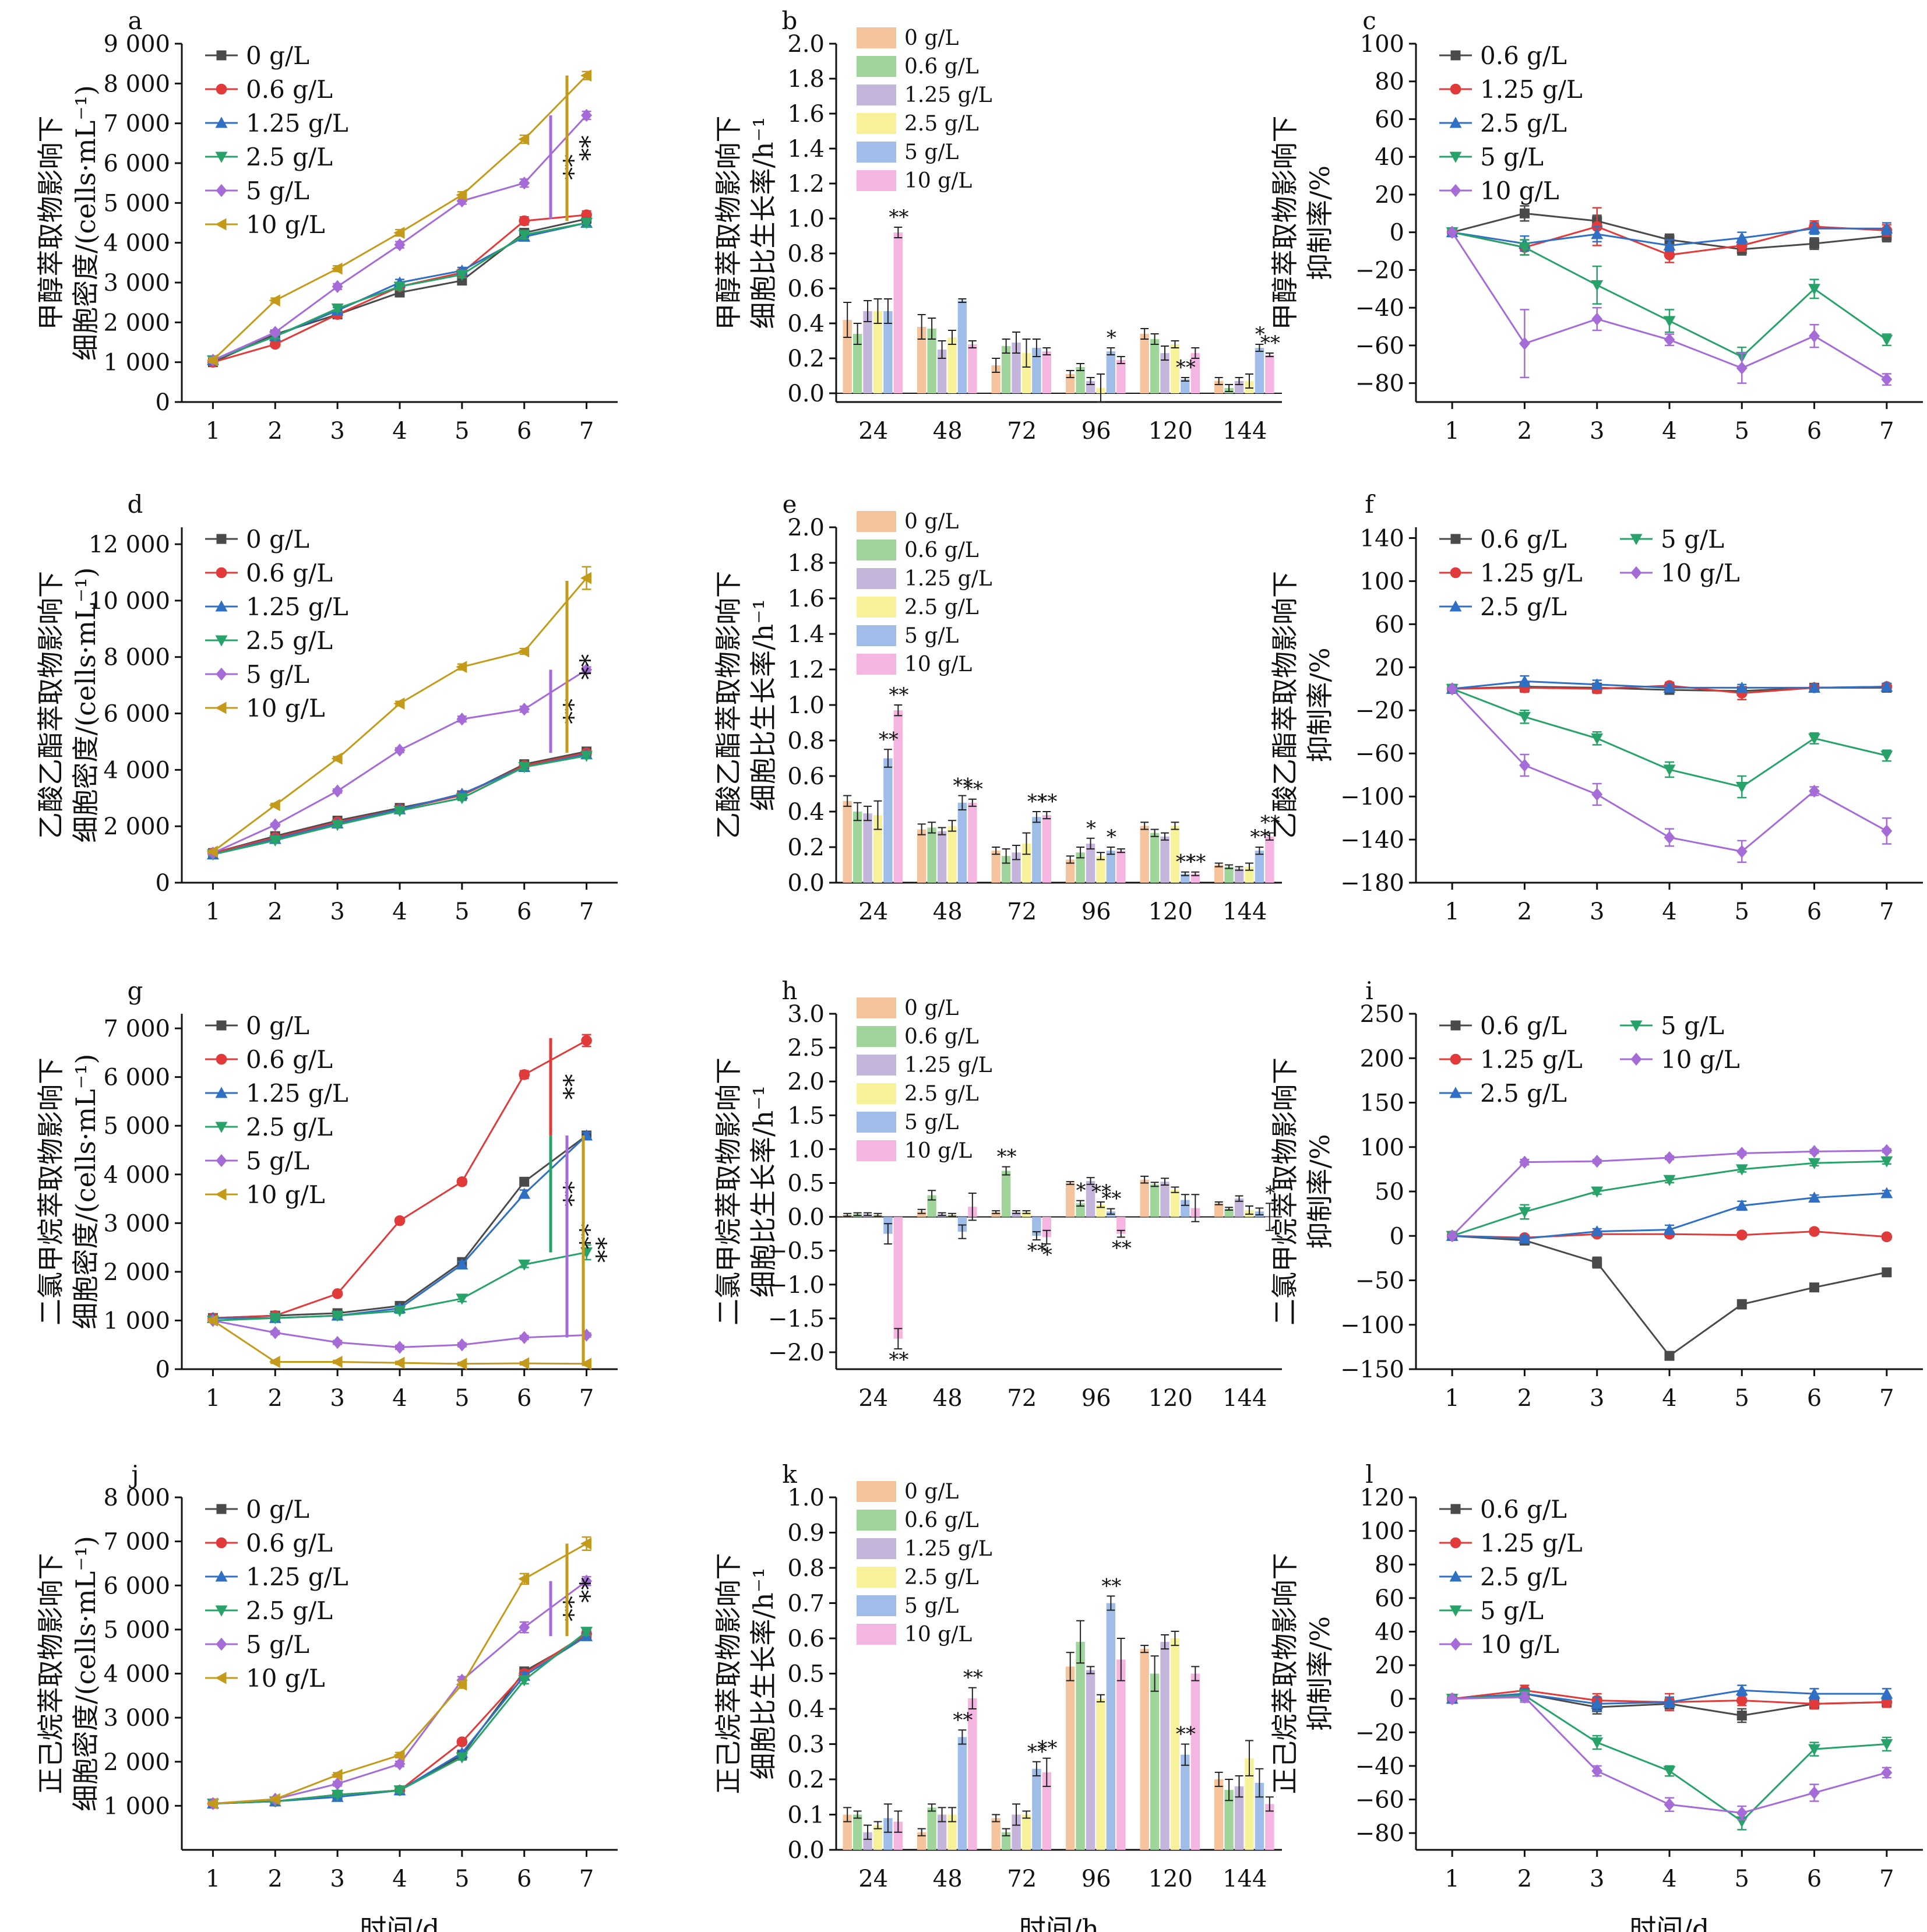  Describe the element at coordinates (1320, 704) in the screenshot. I see `y-axis-label-f: 抑制率/%` at that location.